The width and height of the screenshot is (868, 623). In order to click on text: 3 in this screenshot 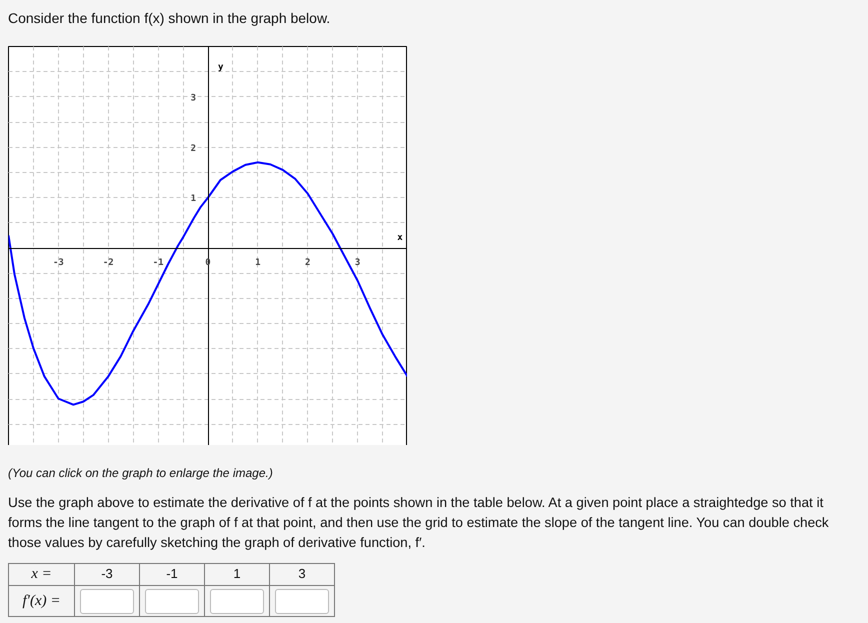, I will do `click(302, 575)`.